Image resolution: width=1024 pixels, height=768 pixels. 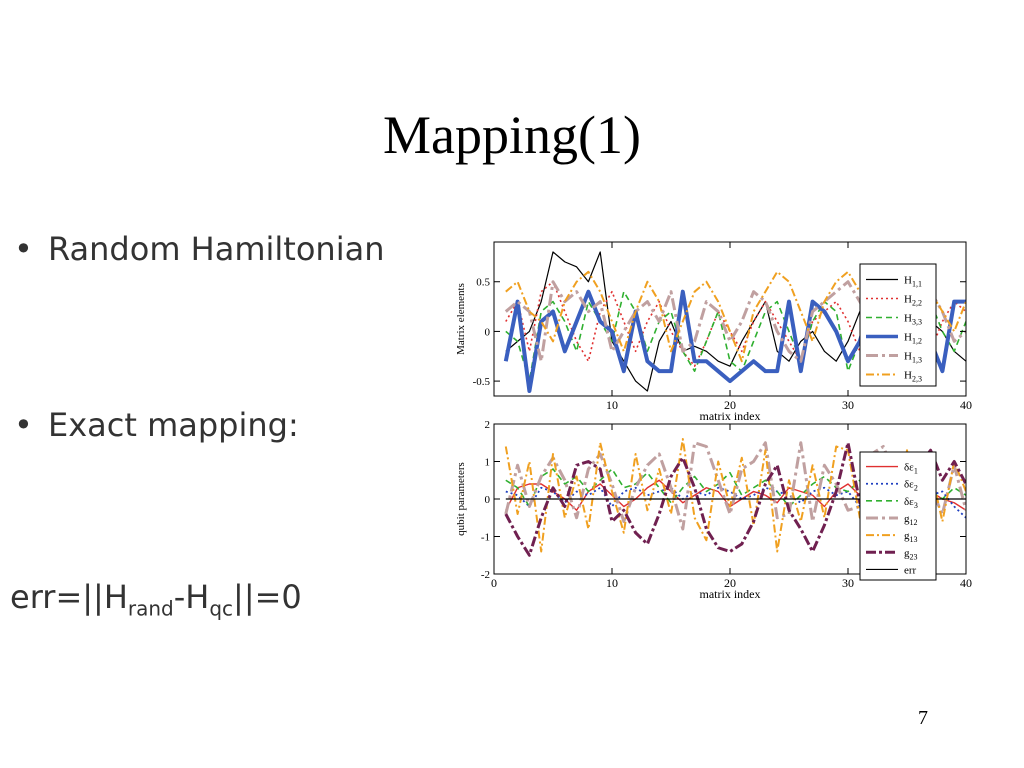 What do you see at coordinates (913, 339) in the screenshot?
I see `legend-entry: H1,2` at bounding box center [913, 339].